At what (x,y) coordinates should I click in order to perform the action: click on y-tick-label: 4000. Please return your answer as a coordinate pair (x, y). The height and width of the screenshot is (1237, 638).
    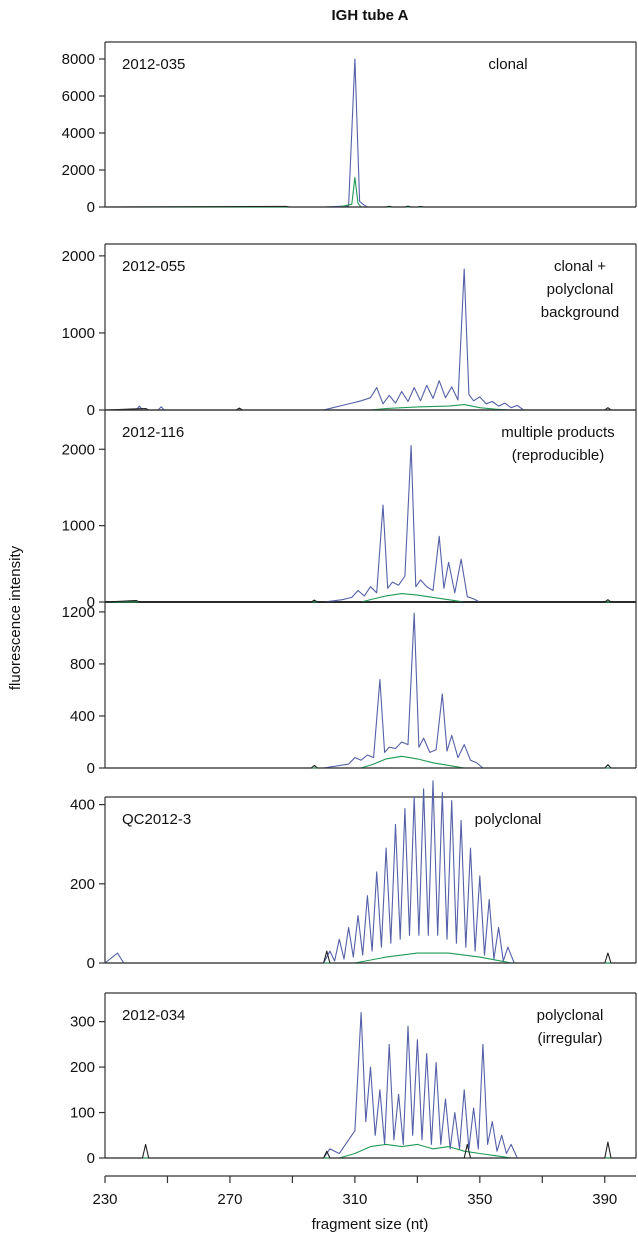
    Looking at the image, I should click on (78, 133).